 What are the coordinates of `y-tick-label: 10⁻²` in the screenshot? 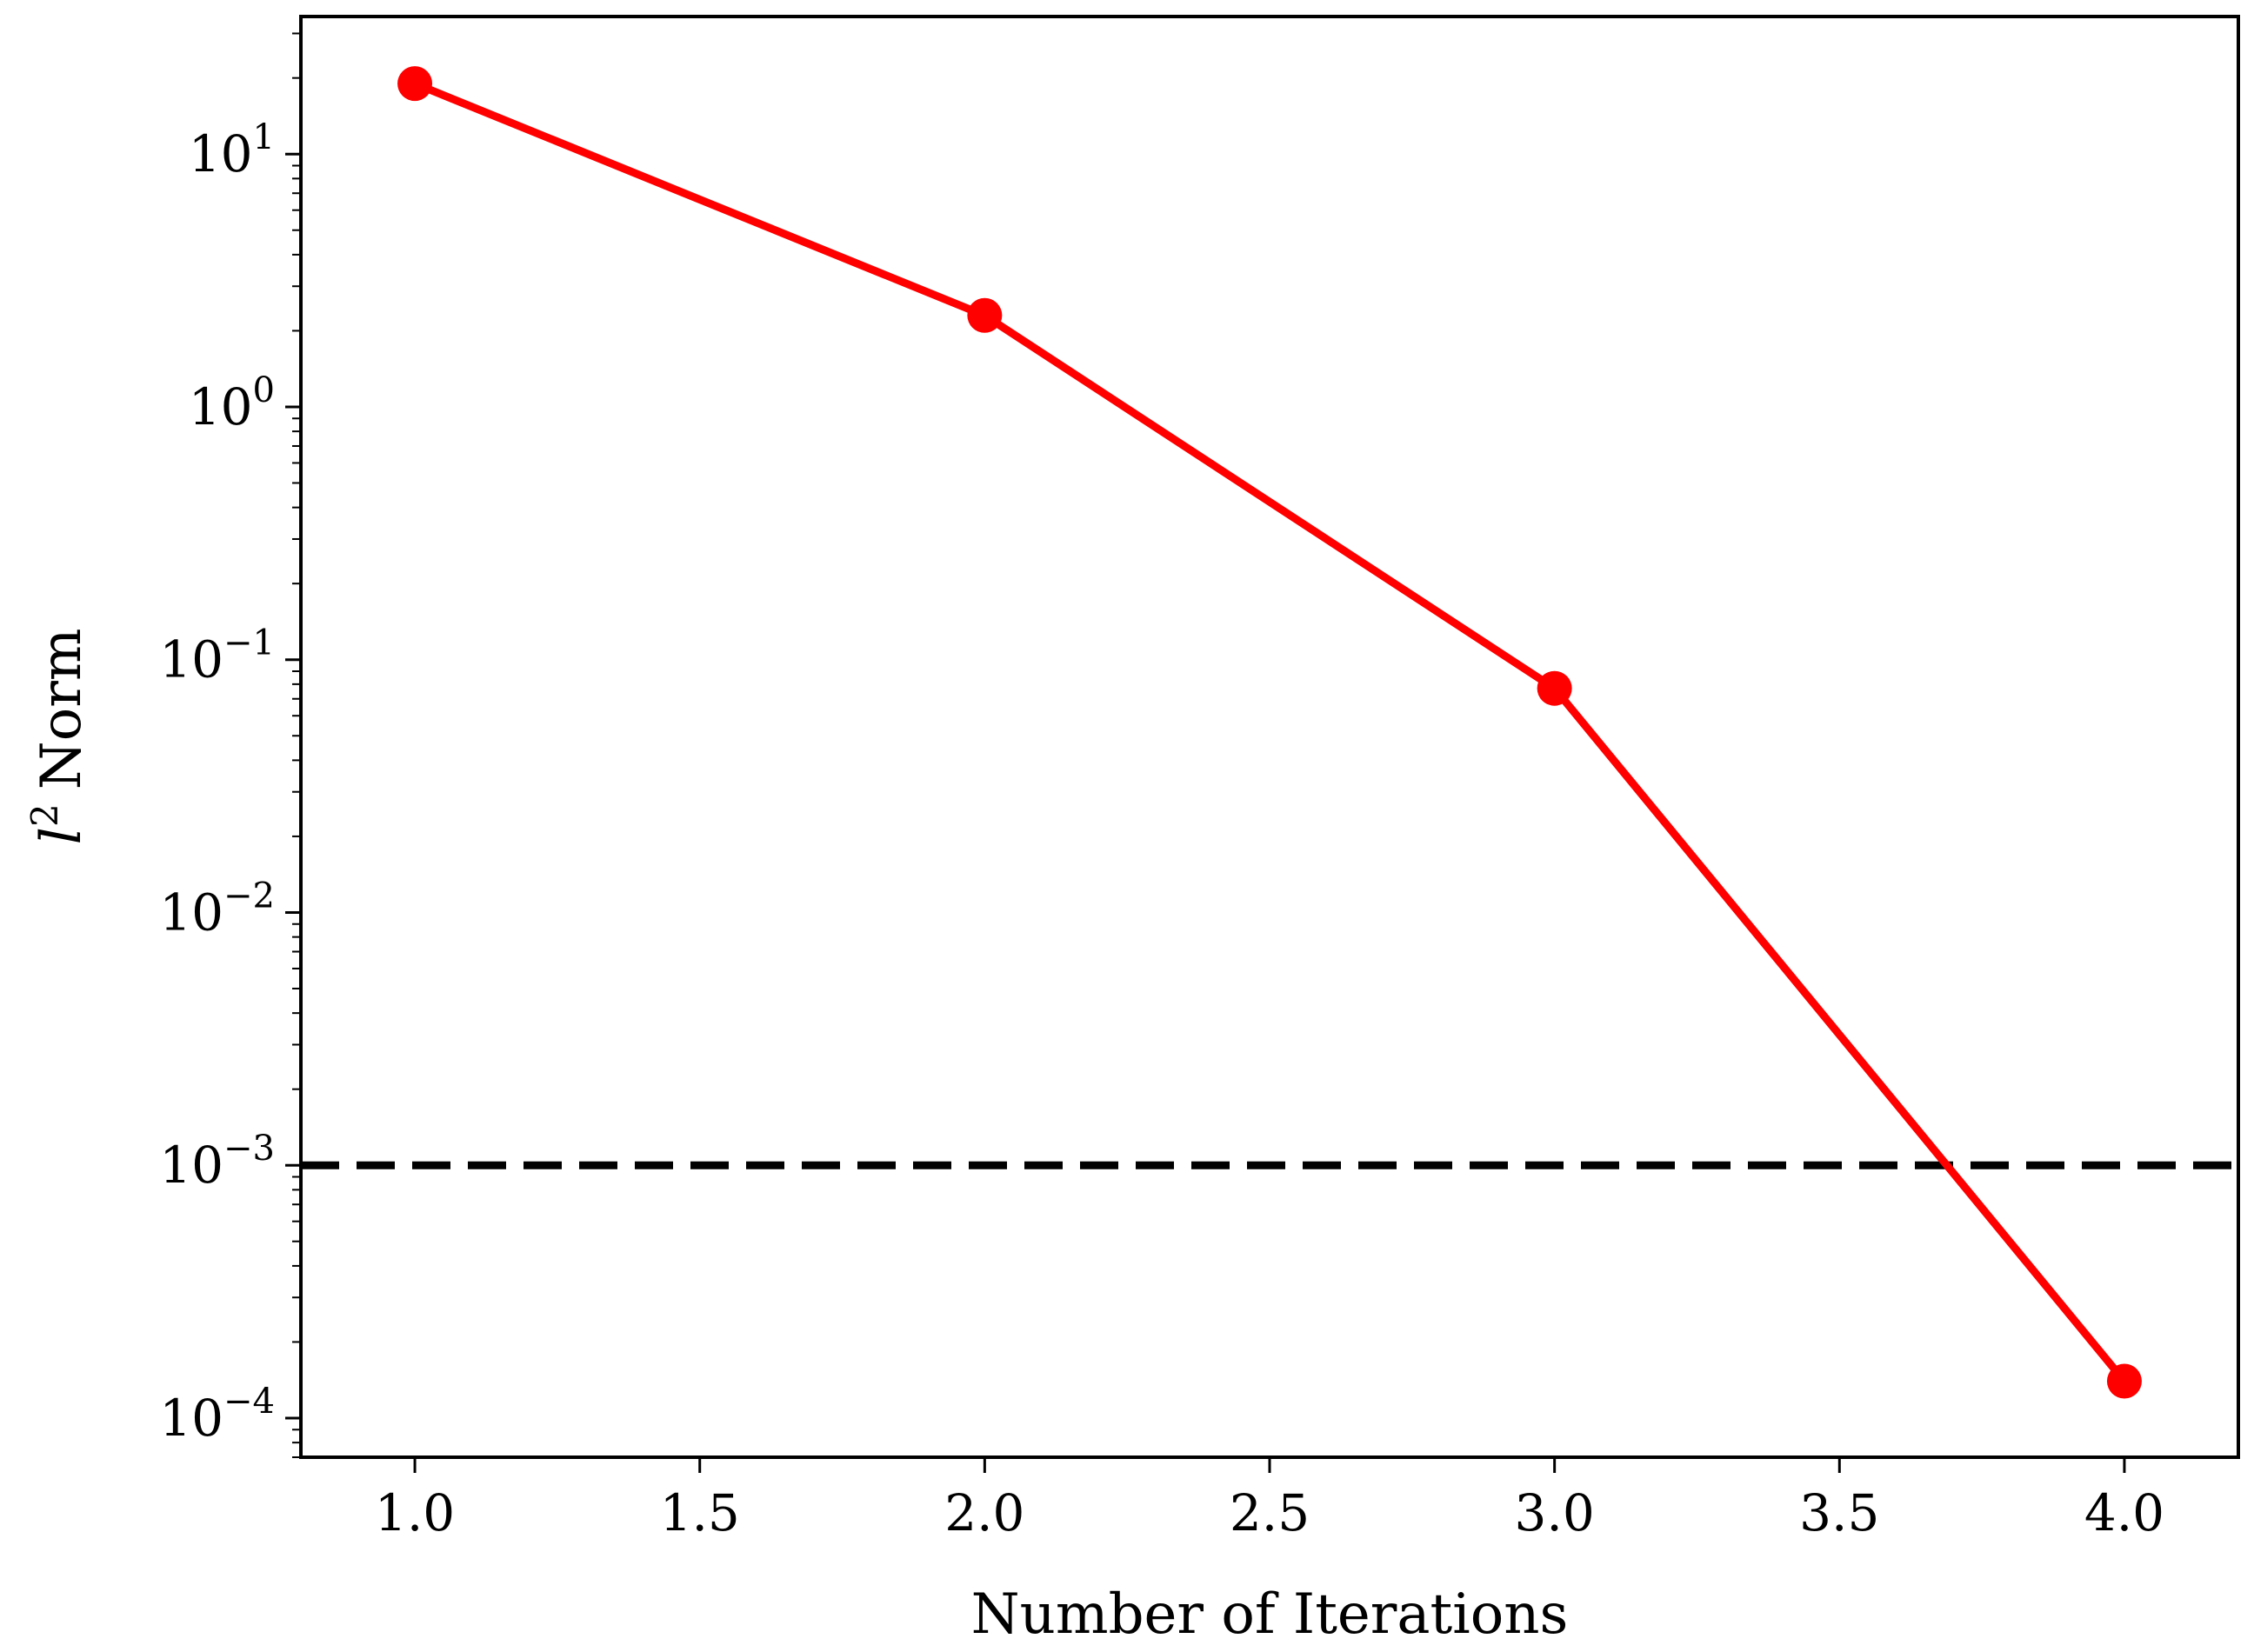 It's located at (217, 909).